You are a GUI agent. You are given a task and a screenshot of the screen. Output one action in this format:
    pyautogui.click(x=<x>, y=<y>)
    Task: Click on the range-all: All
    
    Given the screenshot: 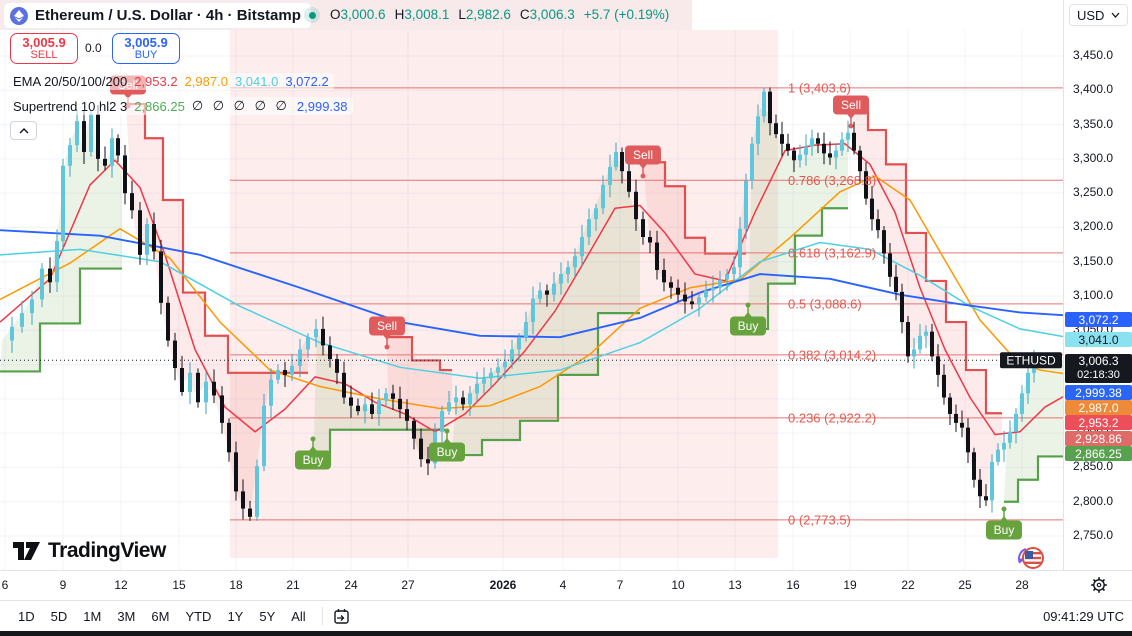 What is the action you would take?
    pyautogui.click(x=298, y=616)
    